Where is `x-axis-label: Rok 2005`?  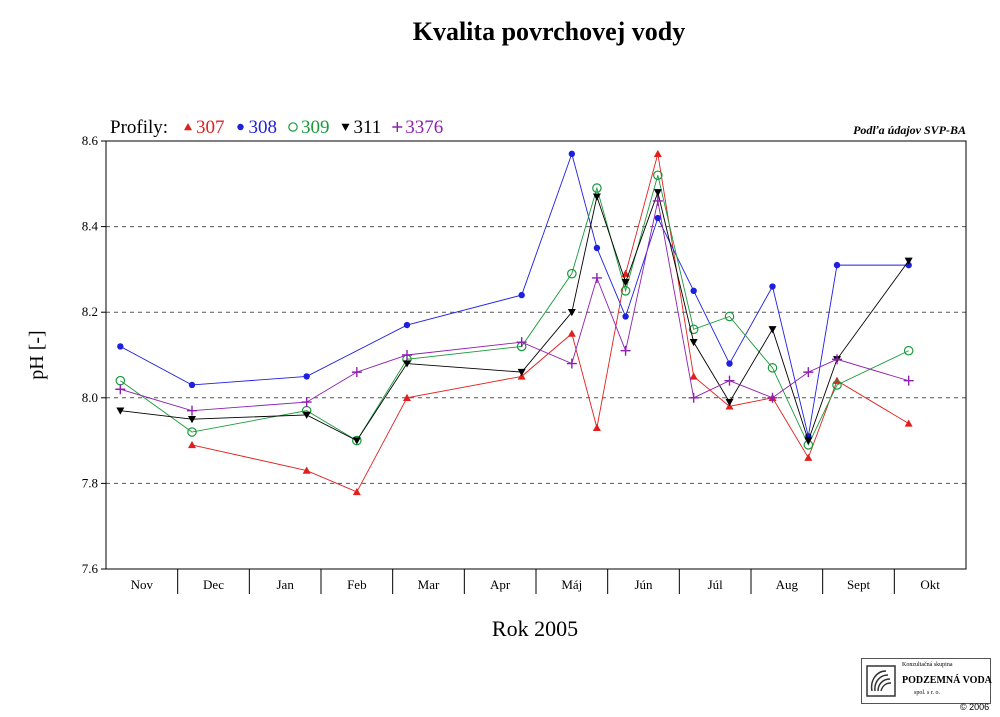 x-axis-label: Rok 2005 is located at coordinates (535, 628).